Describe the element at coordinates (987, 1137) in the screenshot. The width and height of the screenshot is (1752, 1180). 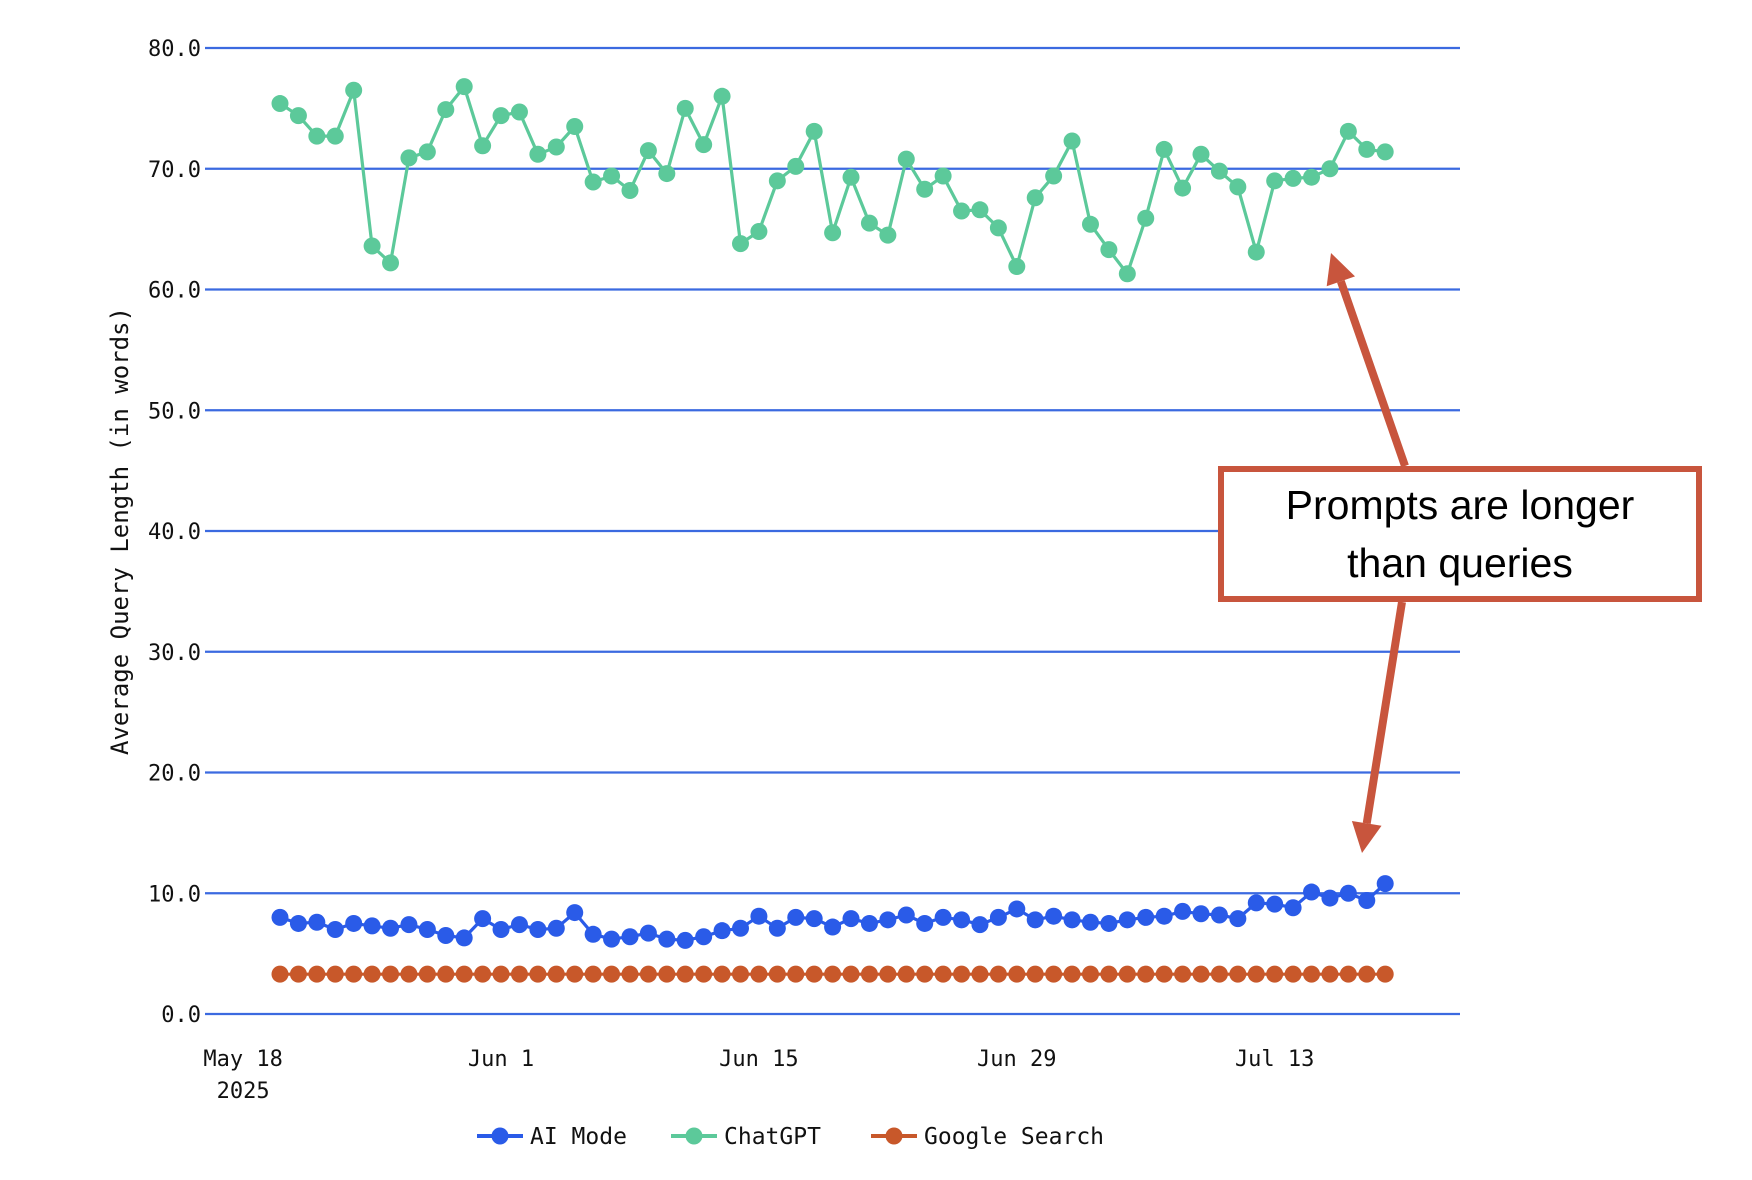
I see `legend-item-google-search: Google Search` at that location.